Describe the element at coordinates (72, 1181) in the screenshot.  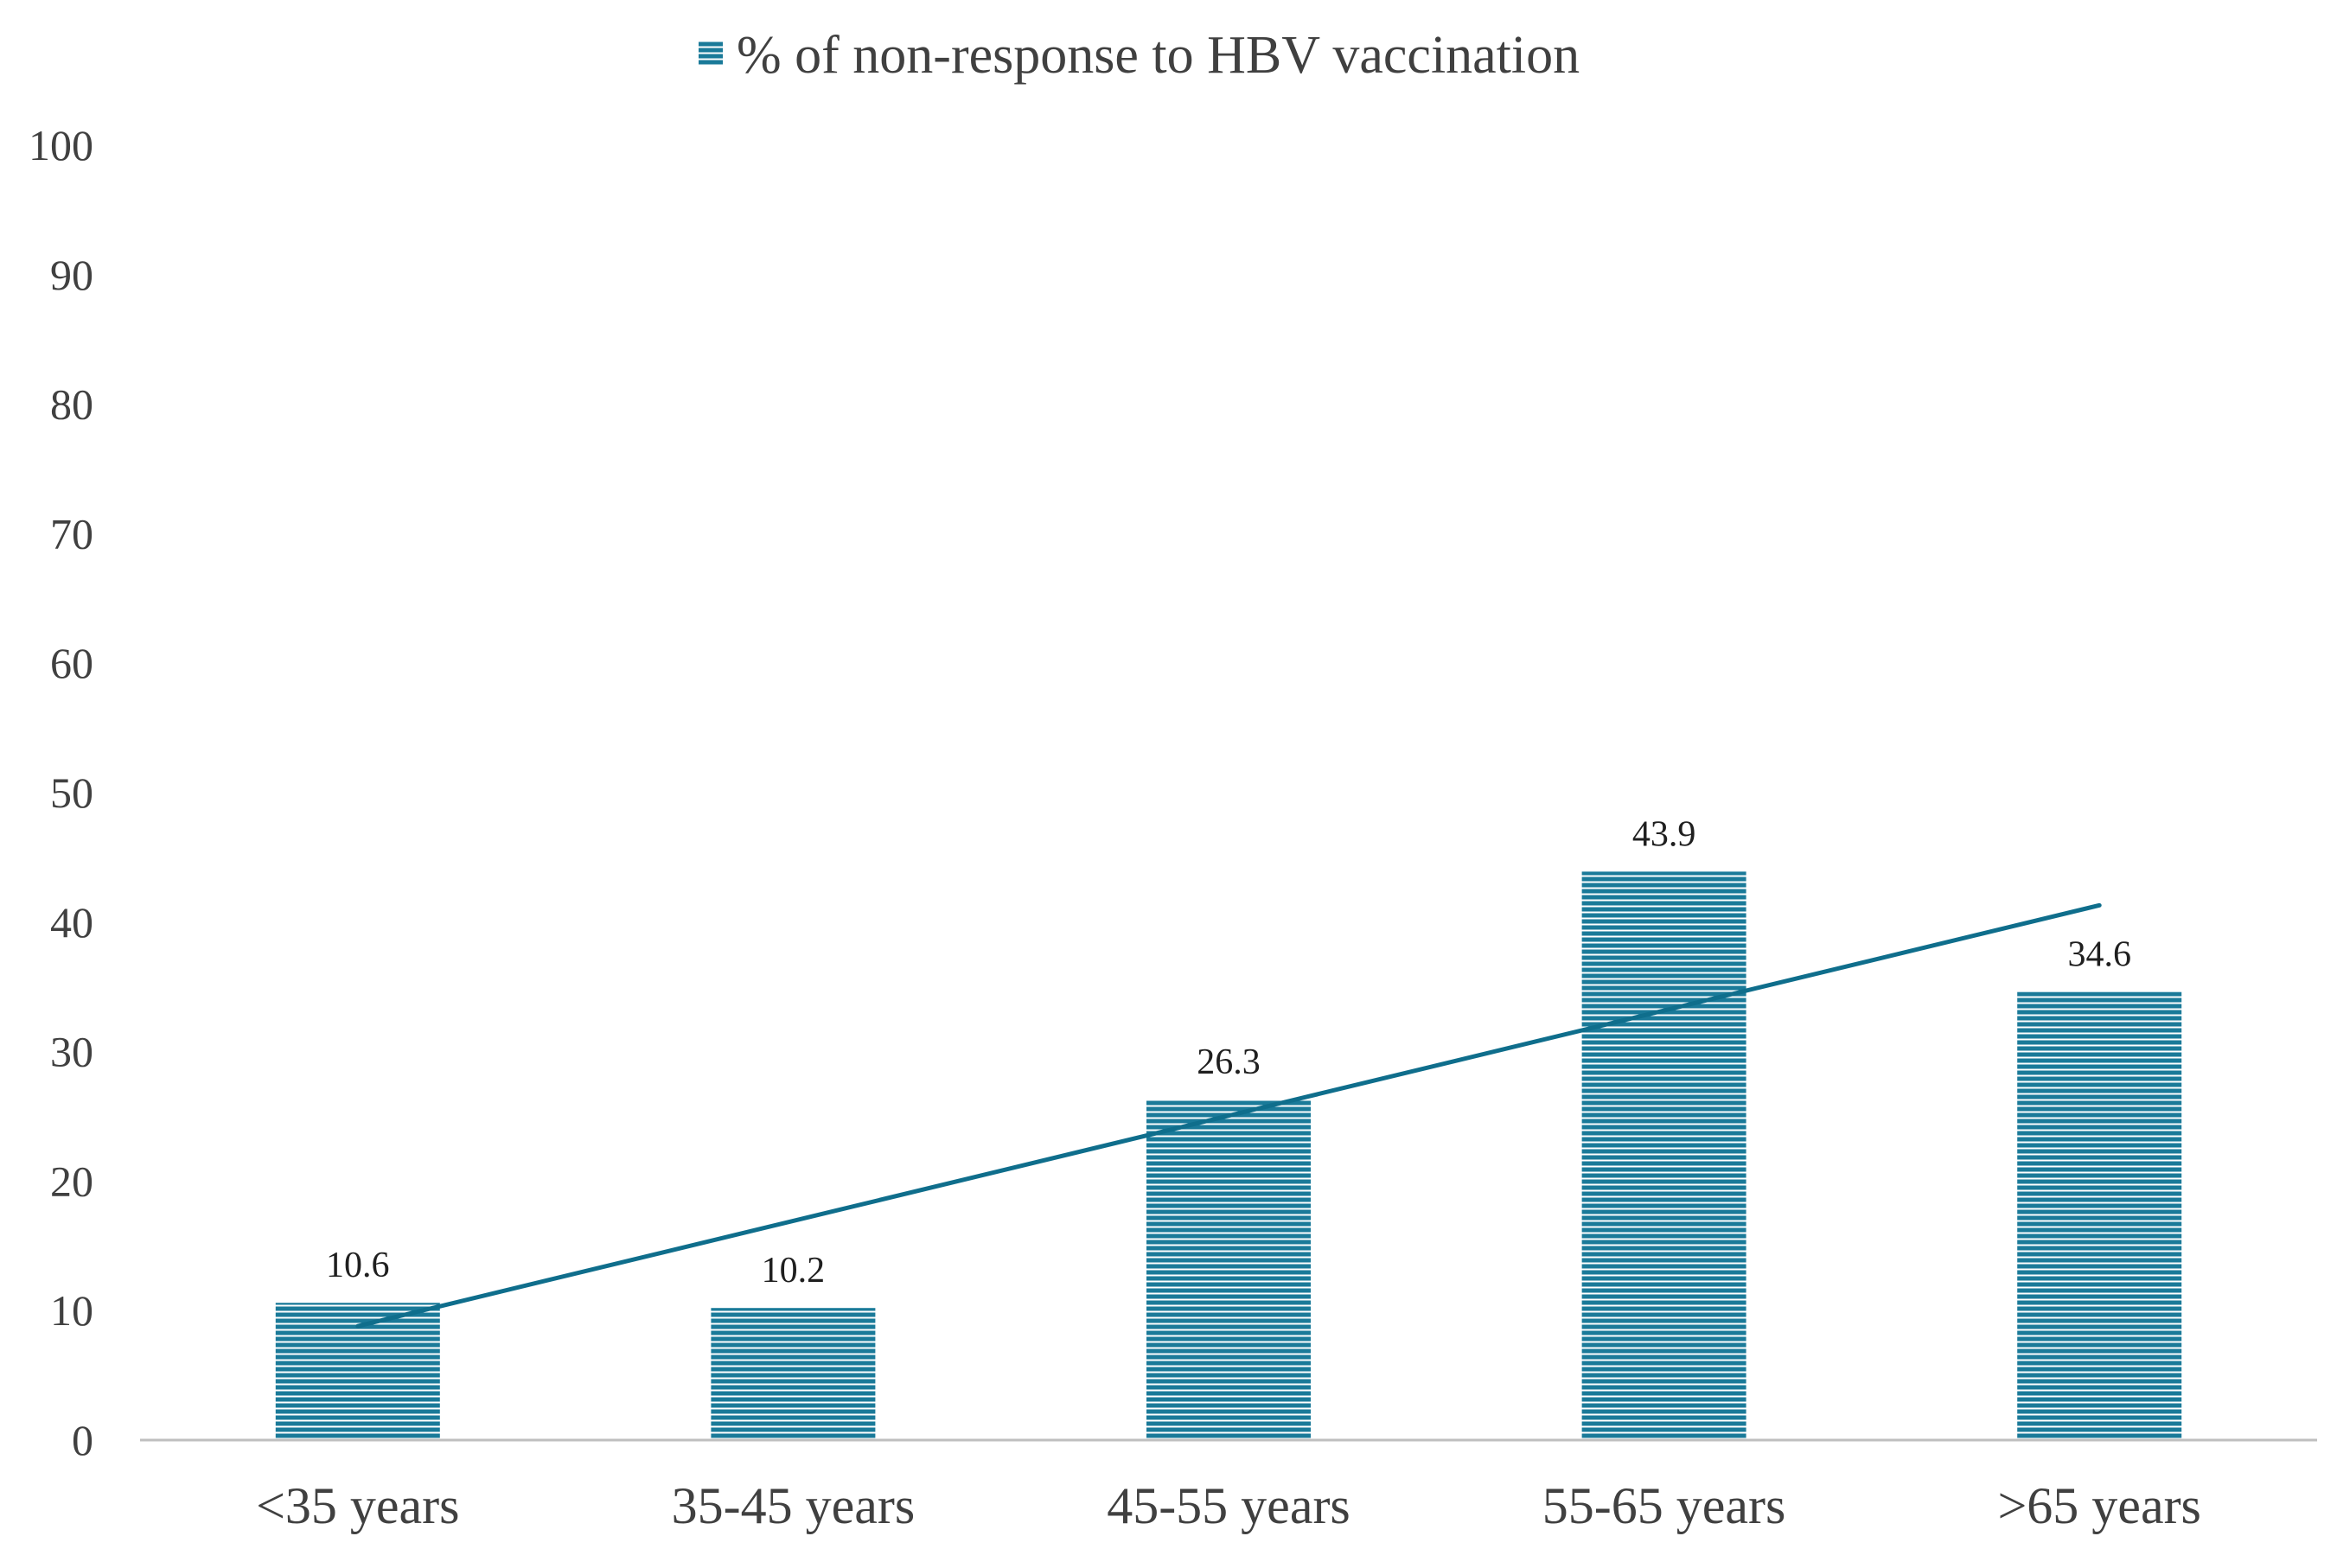
I see `y-tick-label: 20` at that location.